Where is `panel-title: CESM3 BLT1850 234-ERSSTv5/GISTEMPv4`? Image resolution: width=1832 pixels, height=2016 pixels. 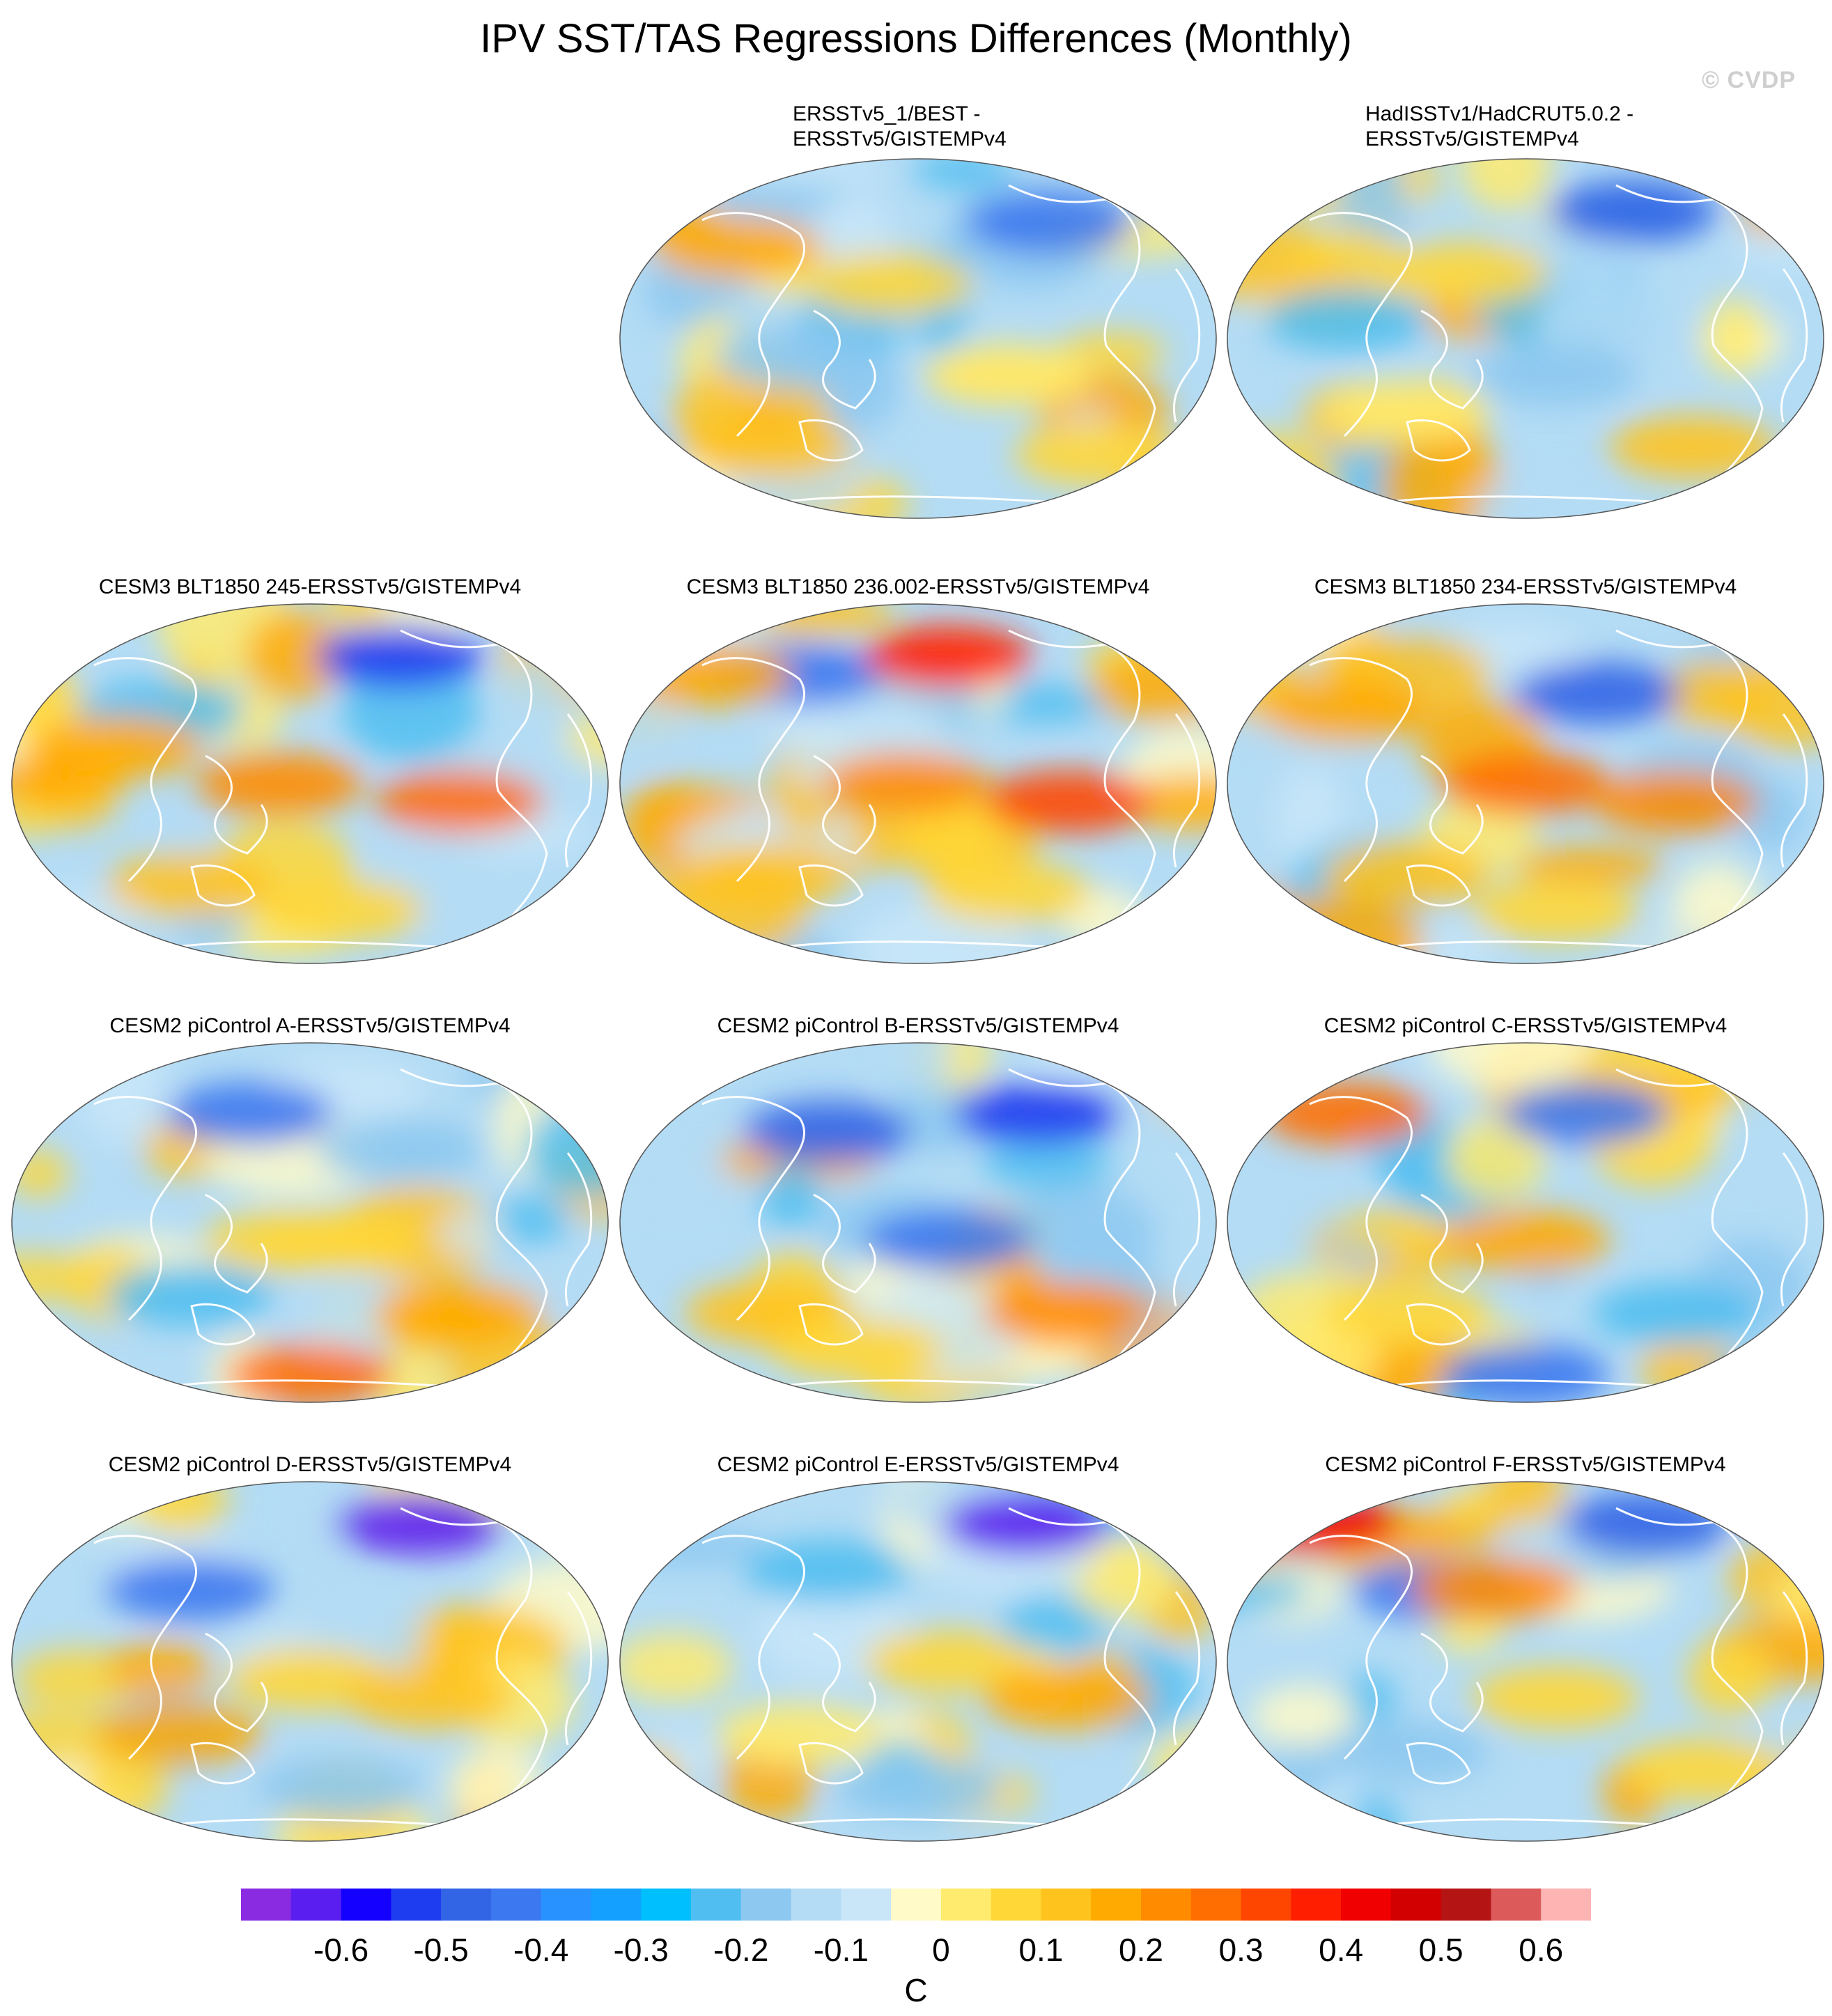
panel-title: CESM3 BLT1850 234-ERSSTv5/GISTEMPv4 is located at coordinates (1525, 587).